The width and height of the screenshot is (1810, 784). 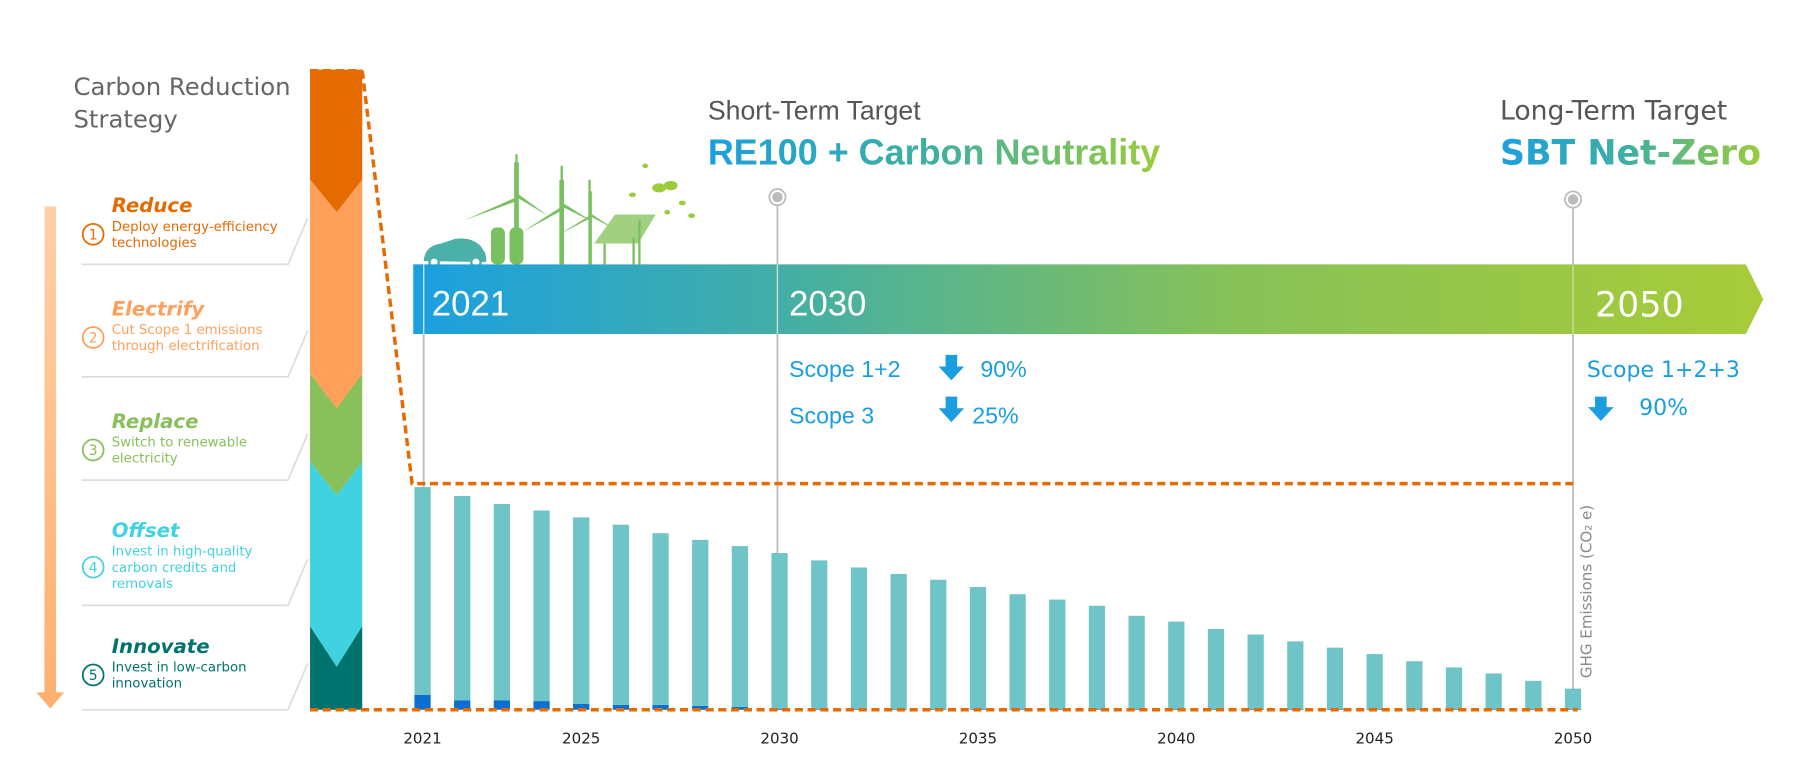 I want to click on long-target-value: 90%, so click(x=1663, y=408).